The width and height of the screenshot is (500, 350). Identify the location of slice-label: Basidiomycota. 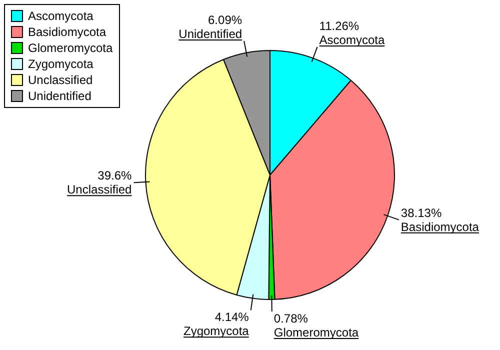
(440, 227).